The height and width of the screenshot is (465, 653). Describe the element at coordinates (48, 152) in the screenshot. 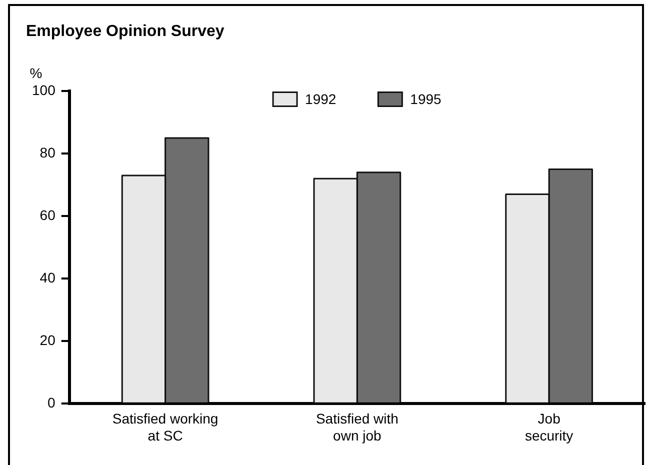

I see `y-tick-label: 80` at that location.